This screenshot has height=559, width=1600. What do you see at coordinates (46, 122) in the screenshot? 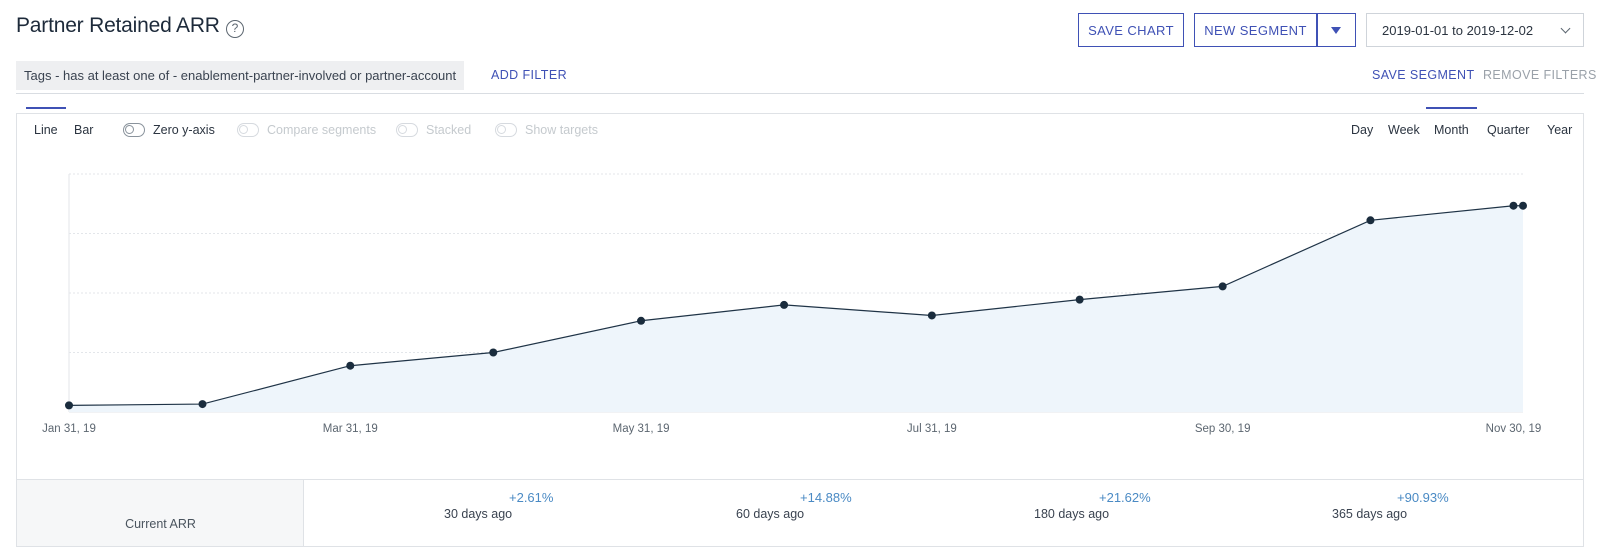
I see `chart-type-line-tab: Line` at bounding box center [46, 122].